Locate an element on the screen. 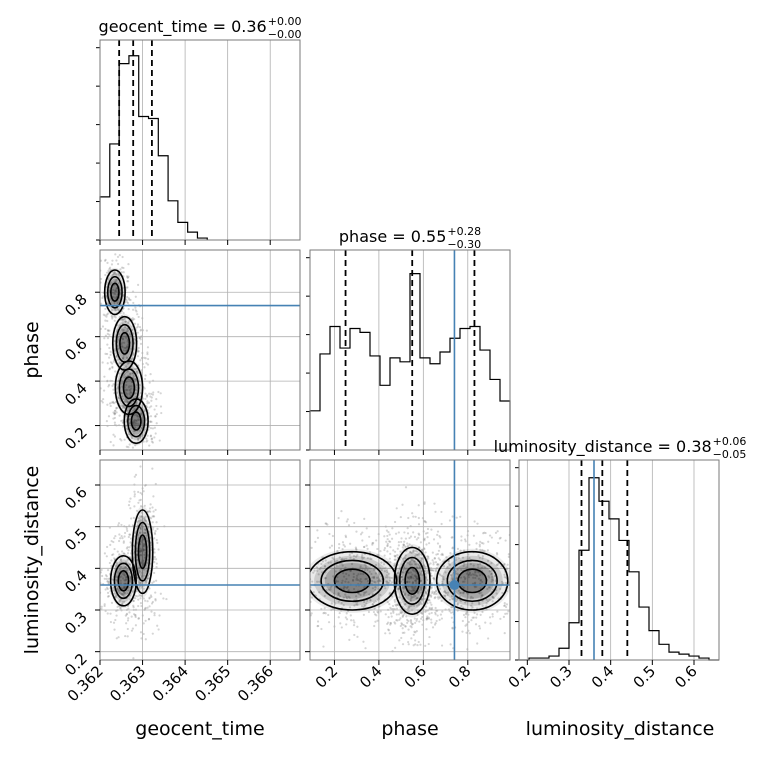 Image resolution: width=760 pixels, height=760 pixels. contour-line is located at coordinates (472, 580).